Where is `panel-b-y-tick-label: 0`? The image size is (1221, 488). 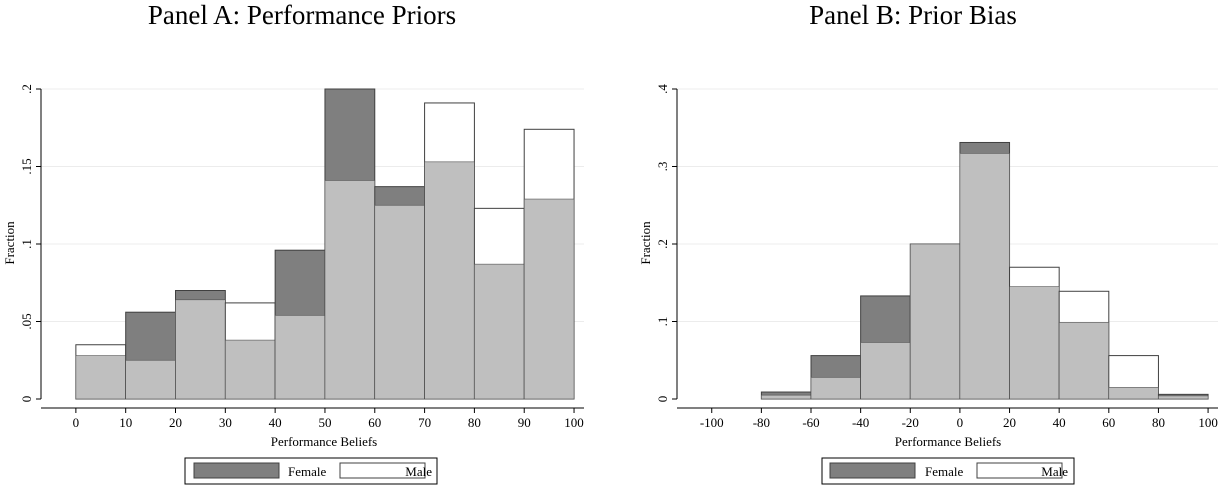
panel-b-y-tick-label: 0 is located at coordinates (662, 399).